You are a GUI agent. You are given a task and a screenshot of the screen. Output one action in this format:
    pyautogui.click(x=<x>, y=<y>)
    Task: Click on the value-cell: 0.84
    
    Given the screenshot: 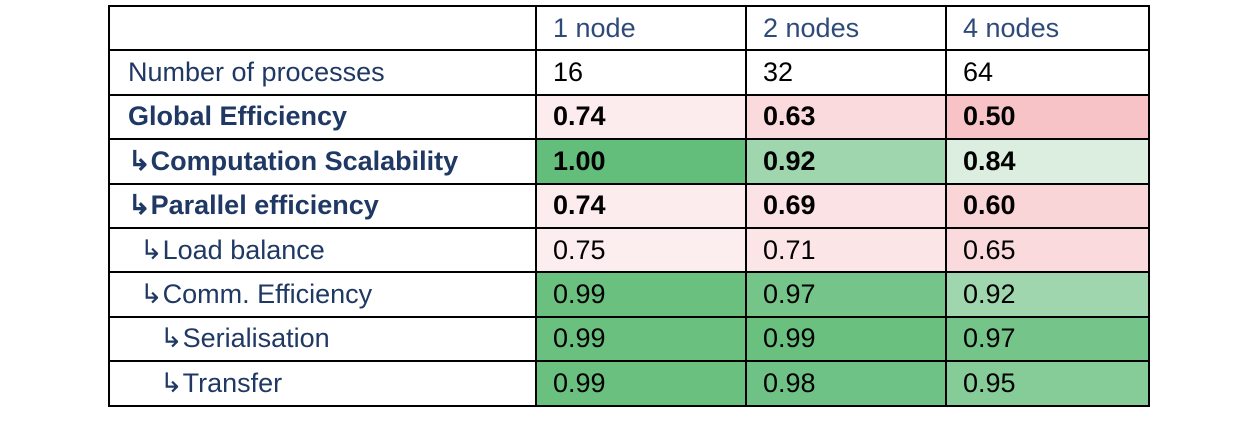 What is the action you would take?
    pyautogui.click(x=1047, y=161)
    